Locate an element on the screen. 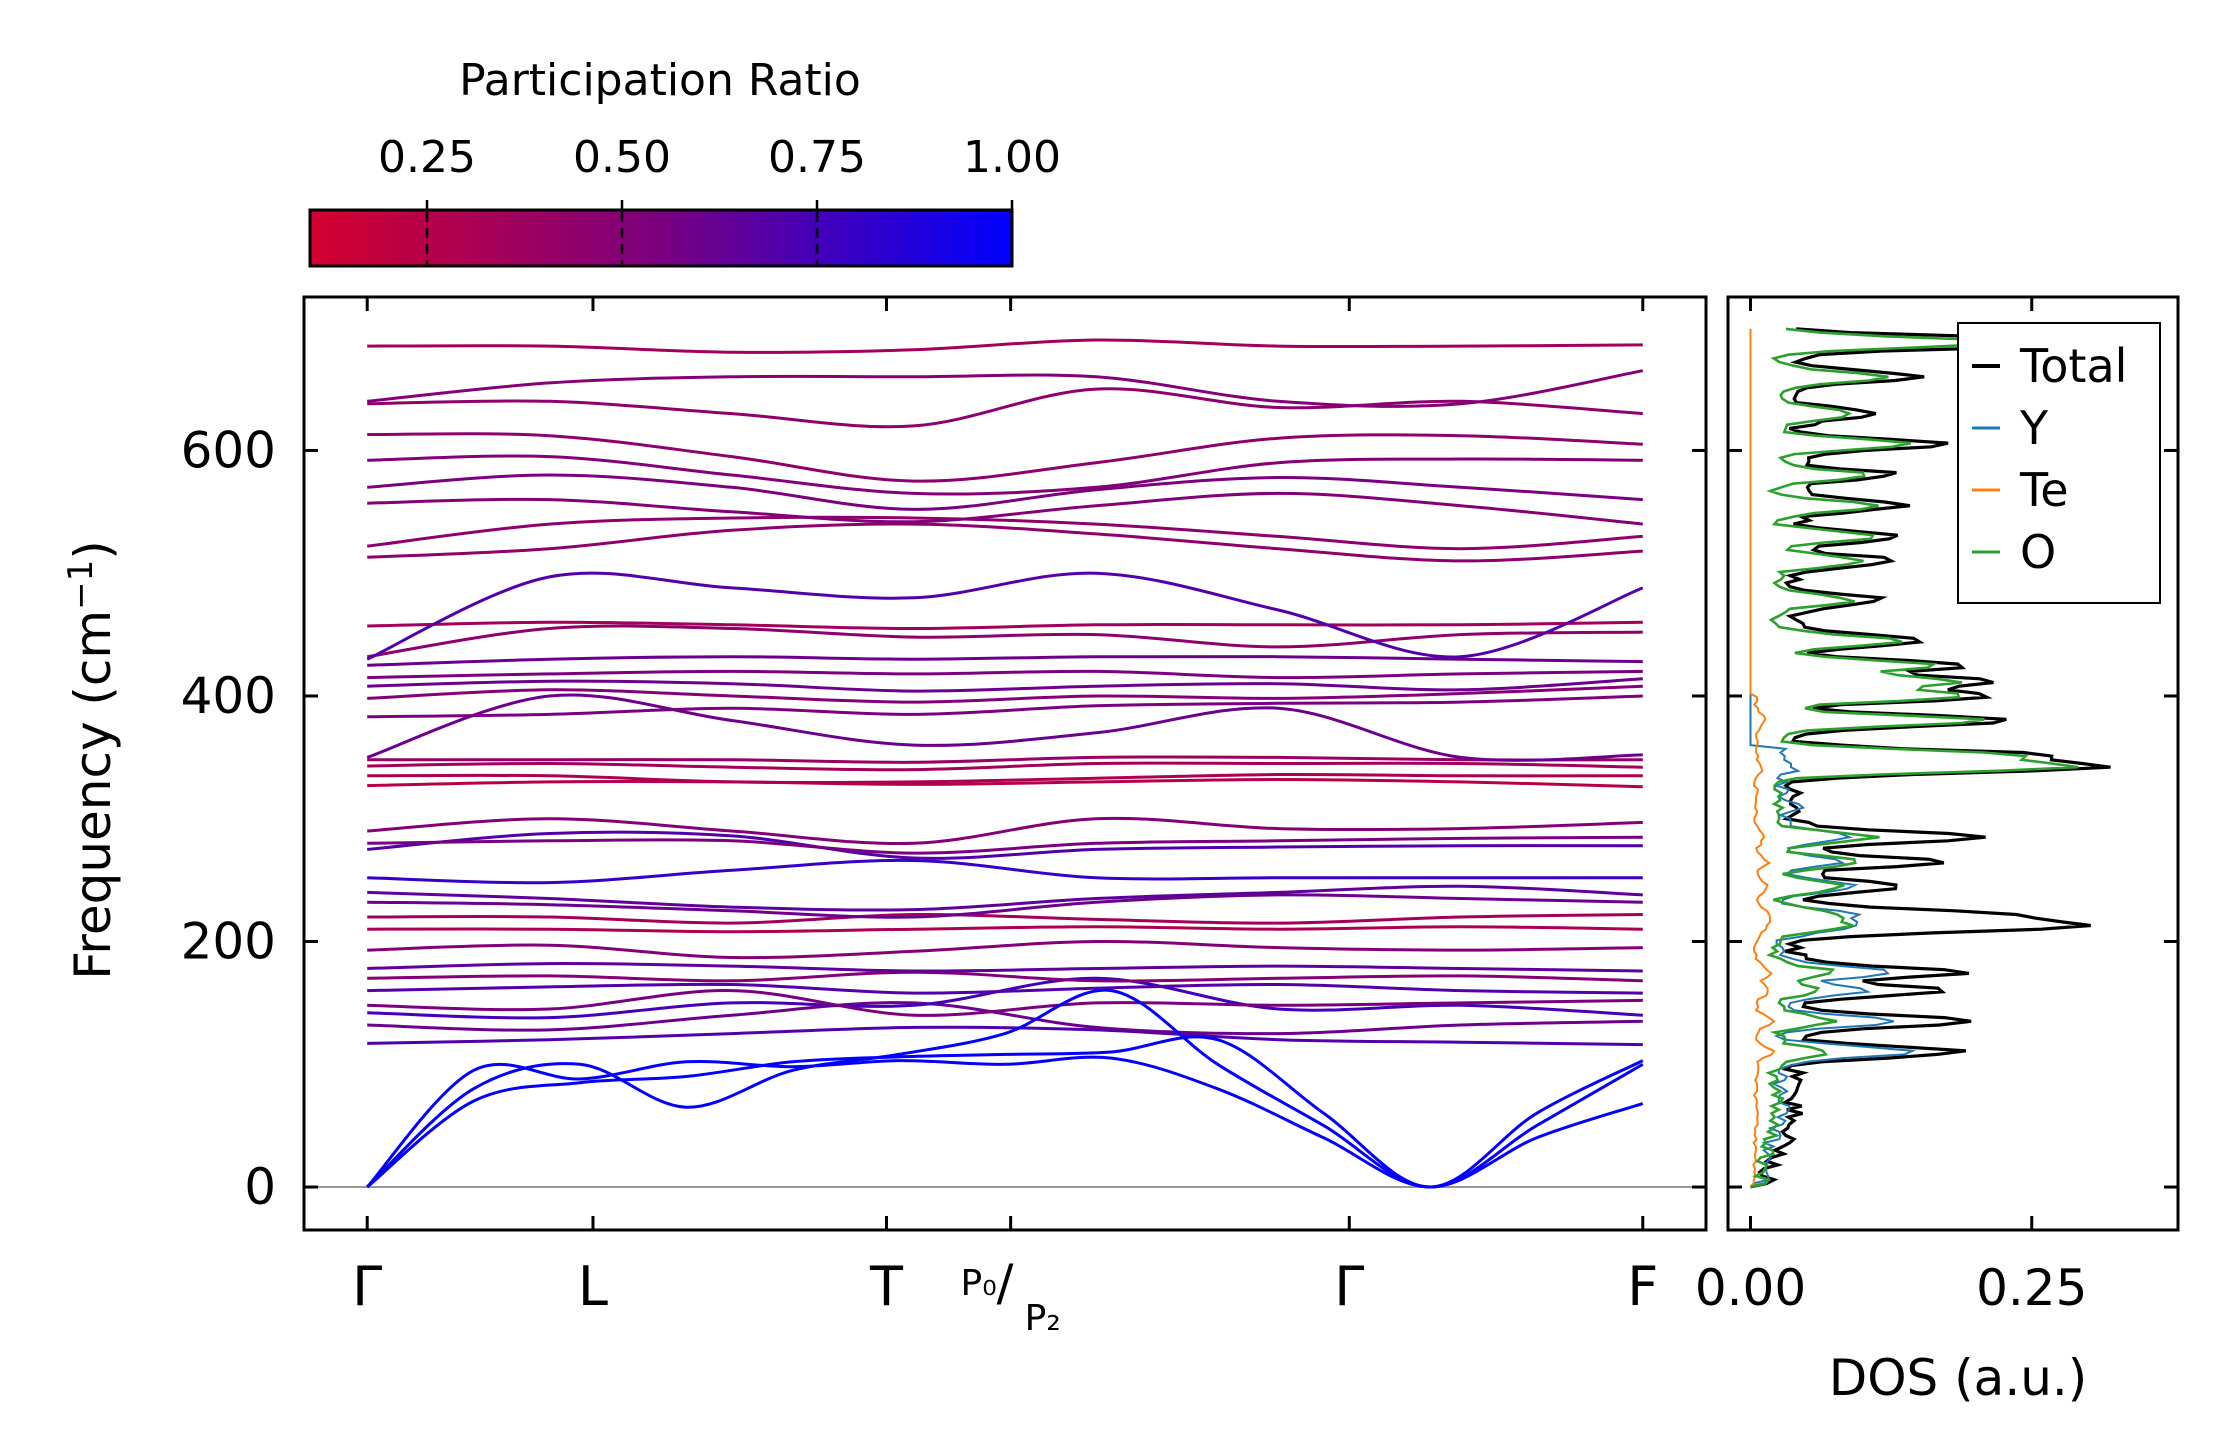 This screenshot has width=2222, height=1455. colorbar-tick-label: 0.50 is located at coordinates (622, 157).